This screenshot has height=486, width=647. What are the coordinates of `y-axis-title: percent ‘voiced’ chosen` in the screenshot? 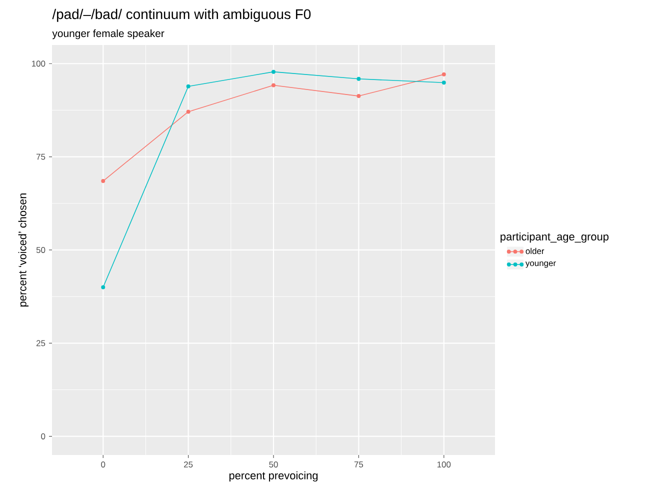 It's located at (23, 250).